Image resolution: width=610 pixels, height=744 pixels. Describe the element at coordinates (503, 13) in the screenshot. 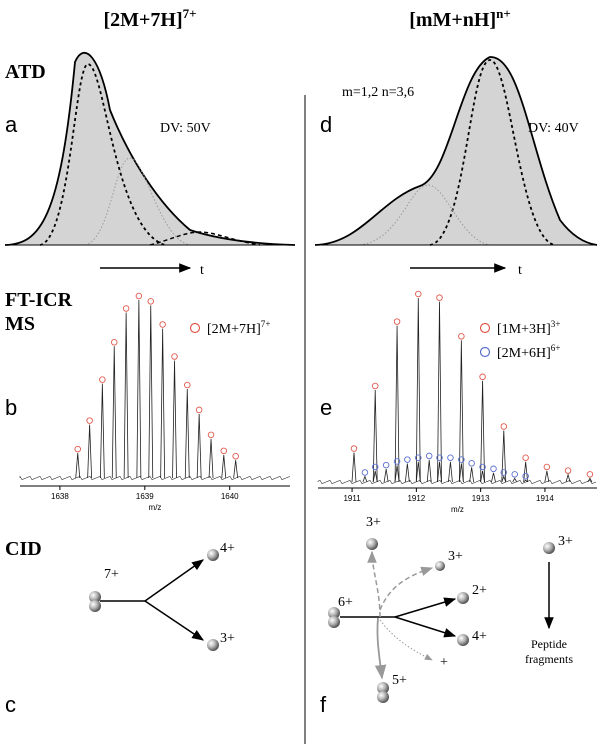

I see `title-charge: n+` at that location.